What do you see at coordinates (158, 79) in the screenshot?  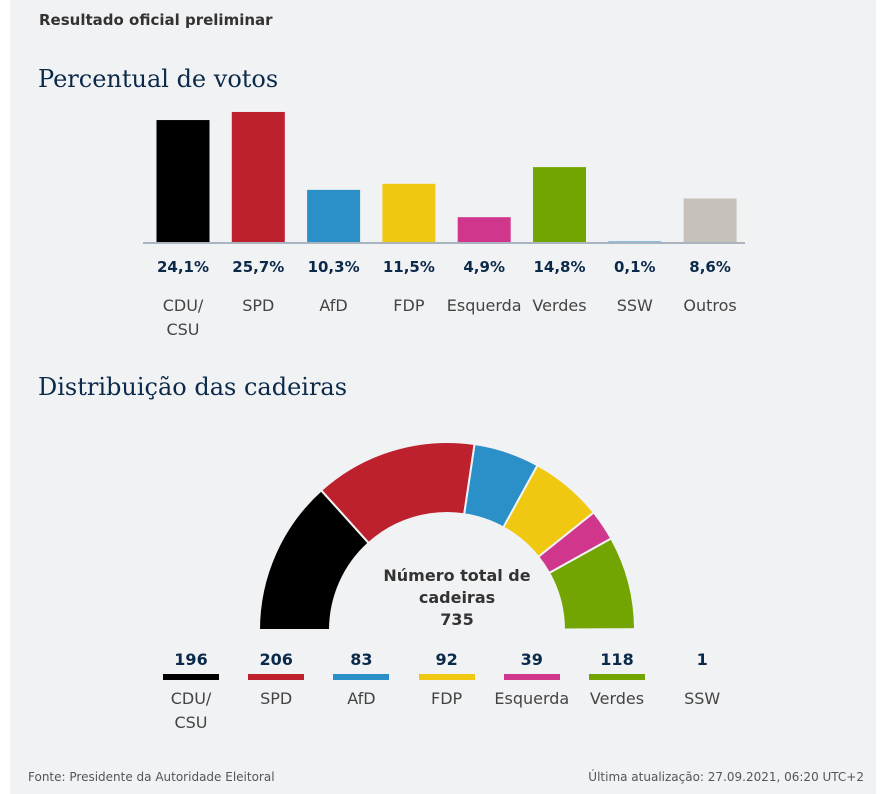 I see `votes-chart-title: Percentual de votos` at bounding box center [158, 79].